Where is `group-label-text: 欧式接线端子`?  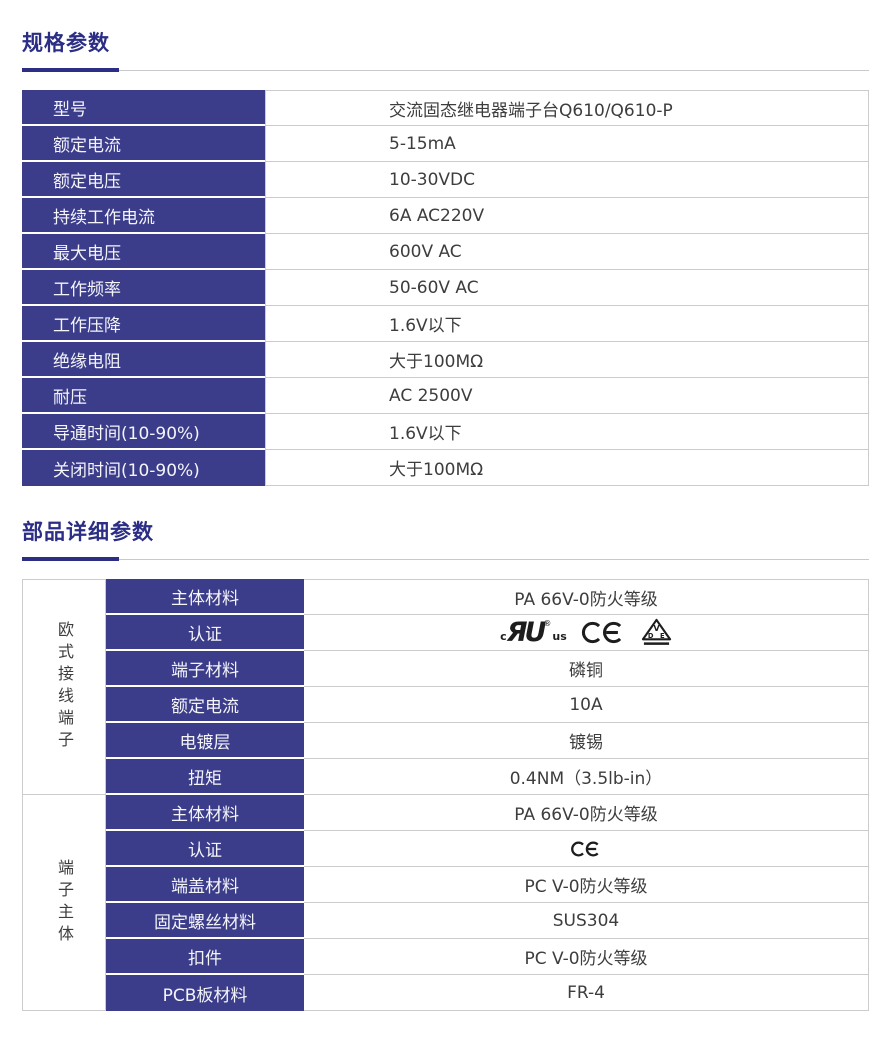
group-label-text: 欧式接线端子 is located at coordinates (64, 687).